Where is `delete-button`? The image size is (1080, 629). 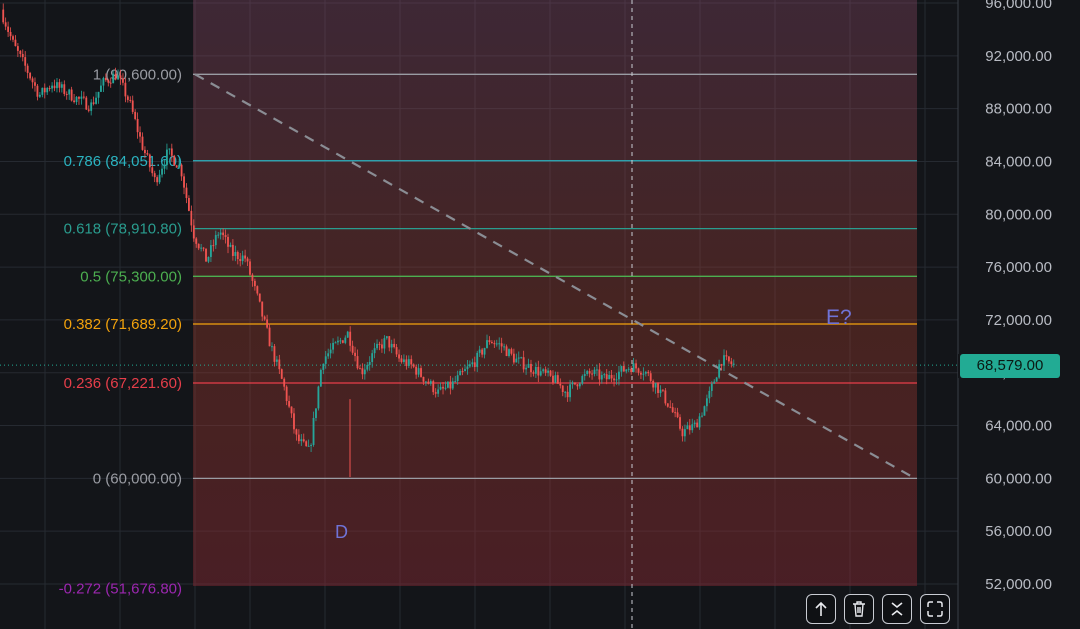
delete-button is located at coordinates (859, 609).